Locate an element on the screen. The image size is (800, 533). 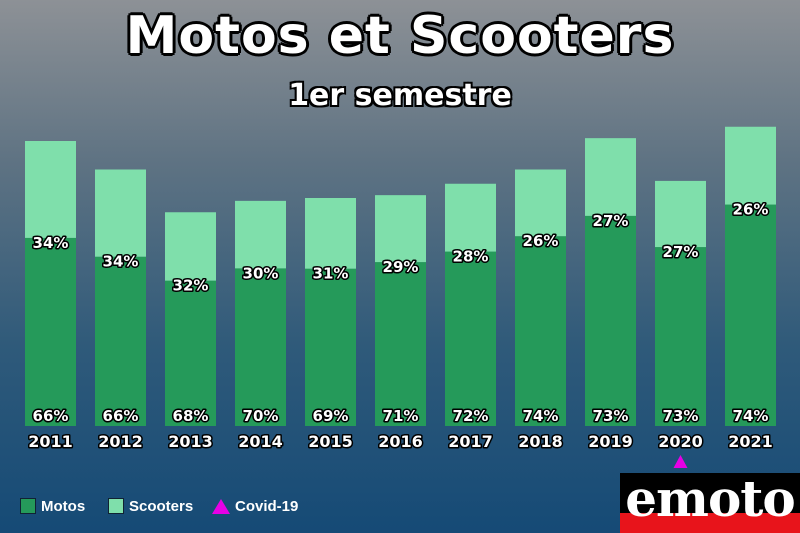
bar-motos-2019 is located at coordinates (610, 320).